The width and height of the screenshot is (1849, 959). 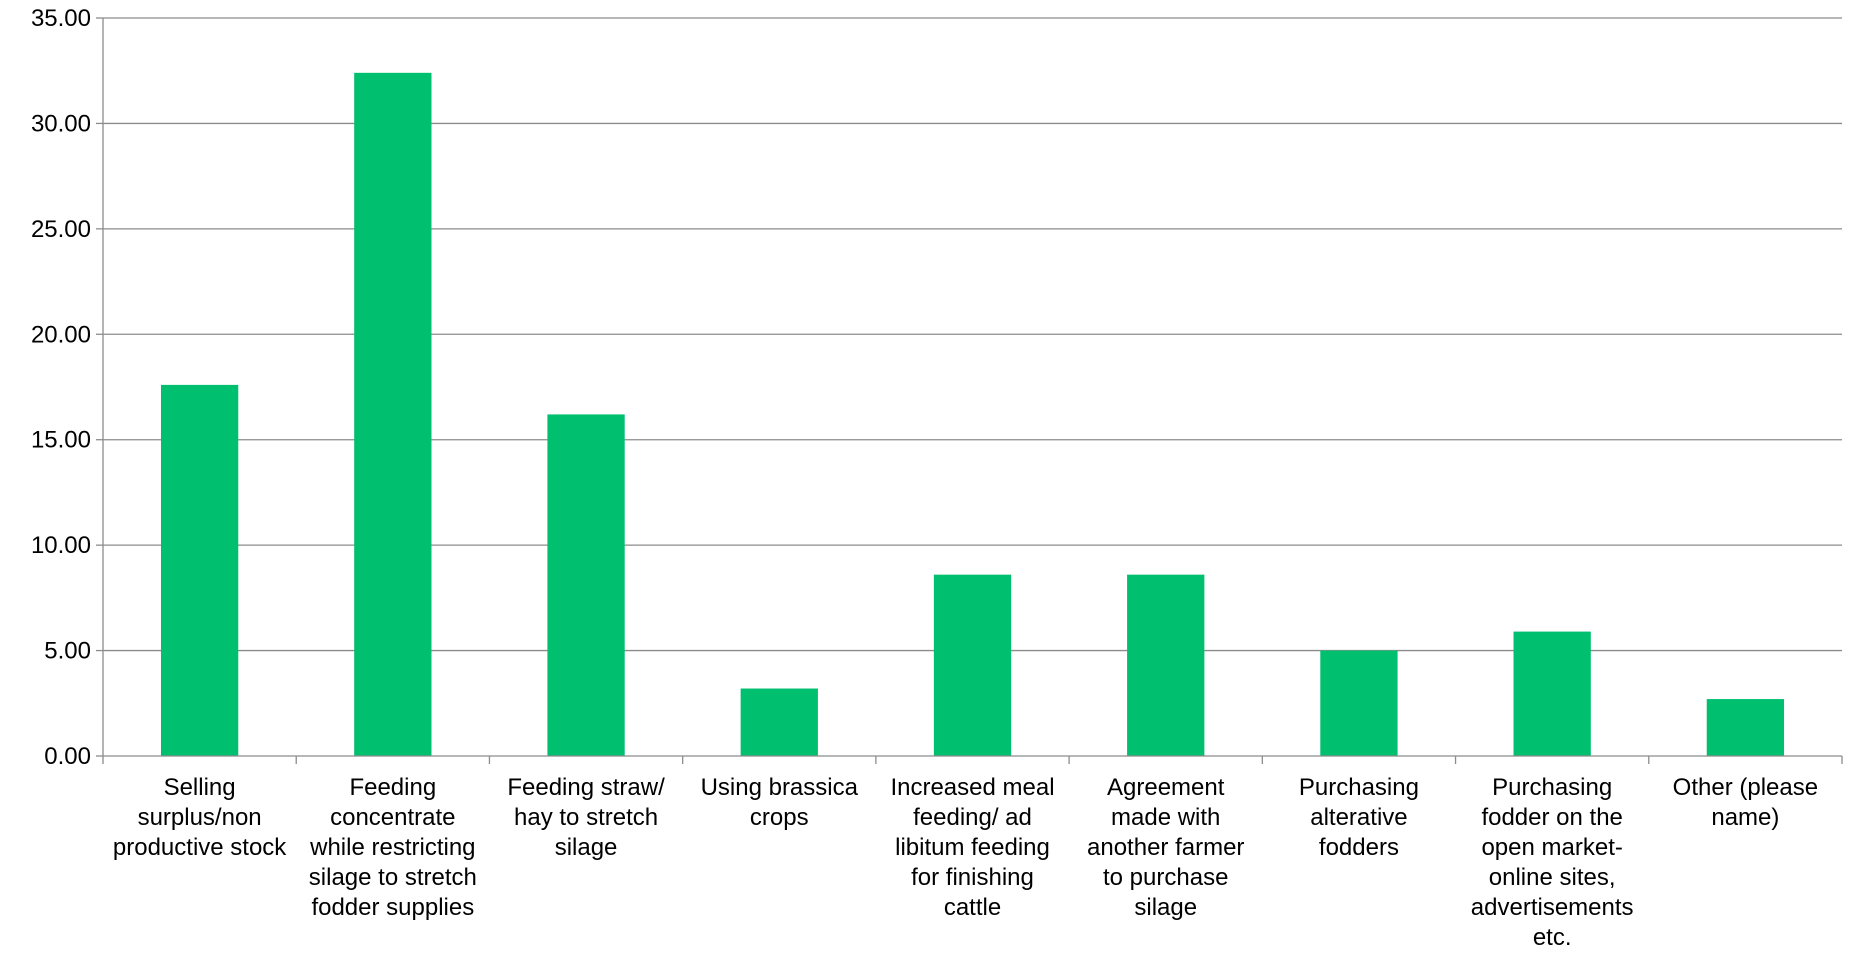 I want to click on y-tick-label: 20.00, so click(x=61, y=334).